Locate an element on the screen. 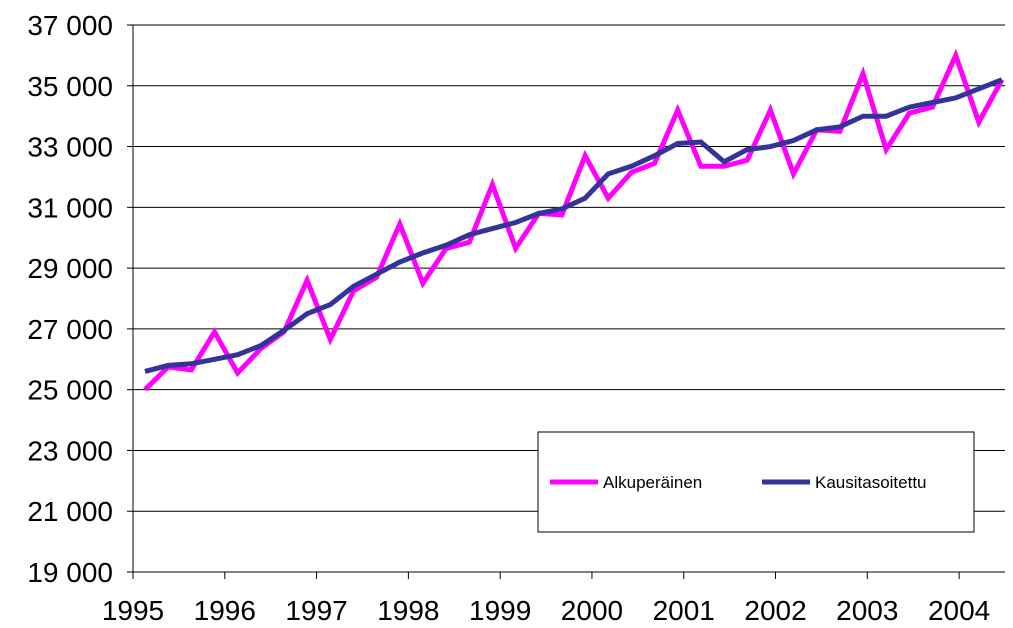  x-tick-label: 1999 is located at coordinates (500, 610).